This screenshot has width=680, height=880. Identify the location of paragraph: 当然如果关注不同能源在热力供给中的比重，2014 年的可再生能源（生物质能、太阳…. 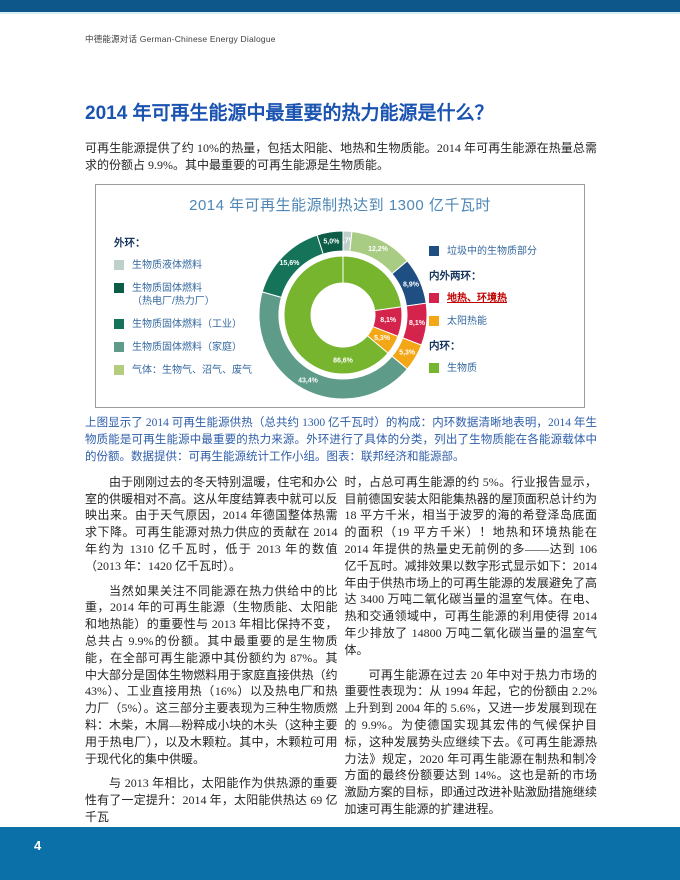
(211, 674).